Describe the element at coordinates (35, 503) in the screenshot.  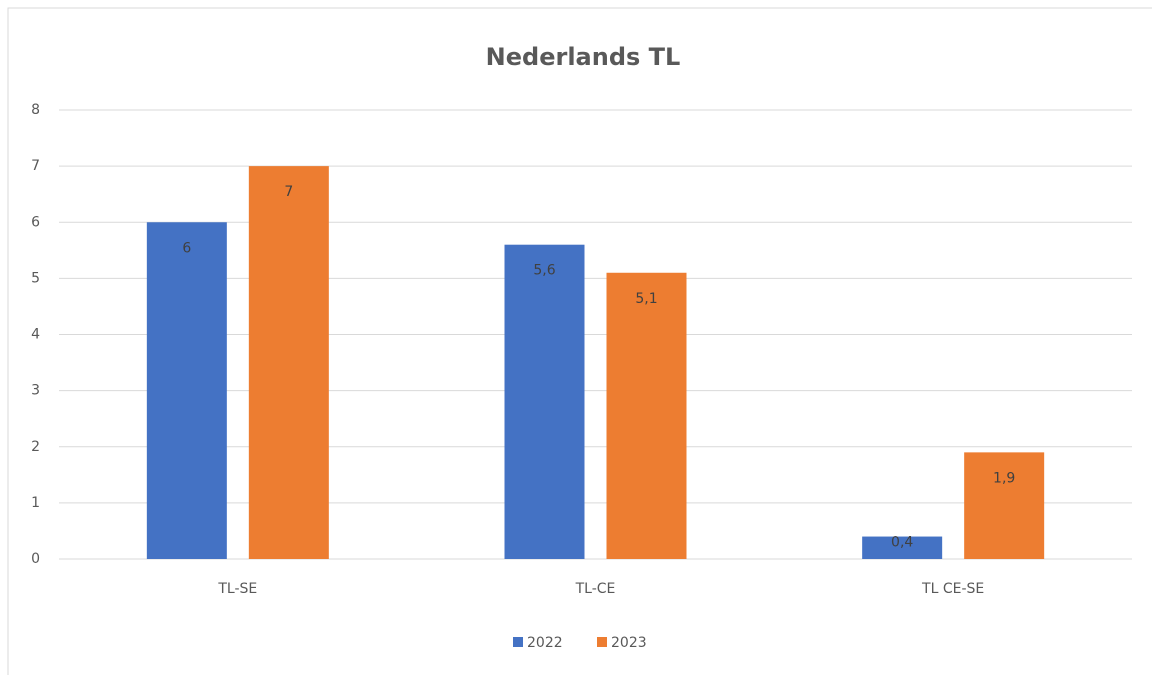
I see `y-tick-label: 1` at that location.